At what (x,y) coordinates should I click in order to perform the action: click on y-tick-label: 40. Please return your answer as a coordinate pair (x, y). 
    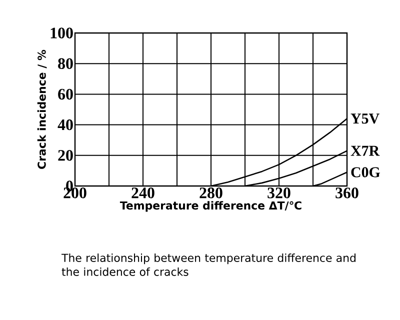
    Looking at the image, I should click on (65, 124).